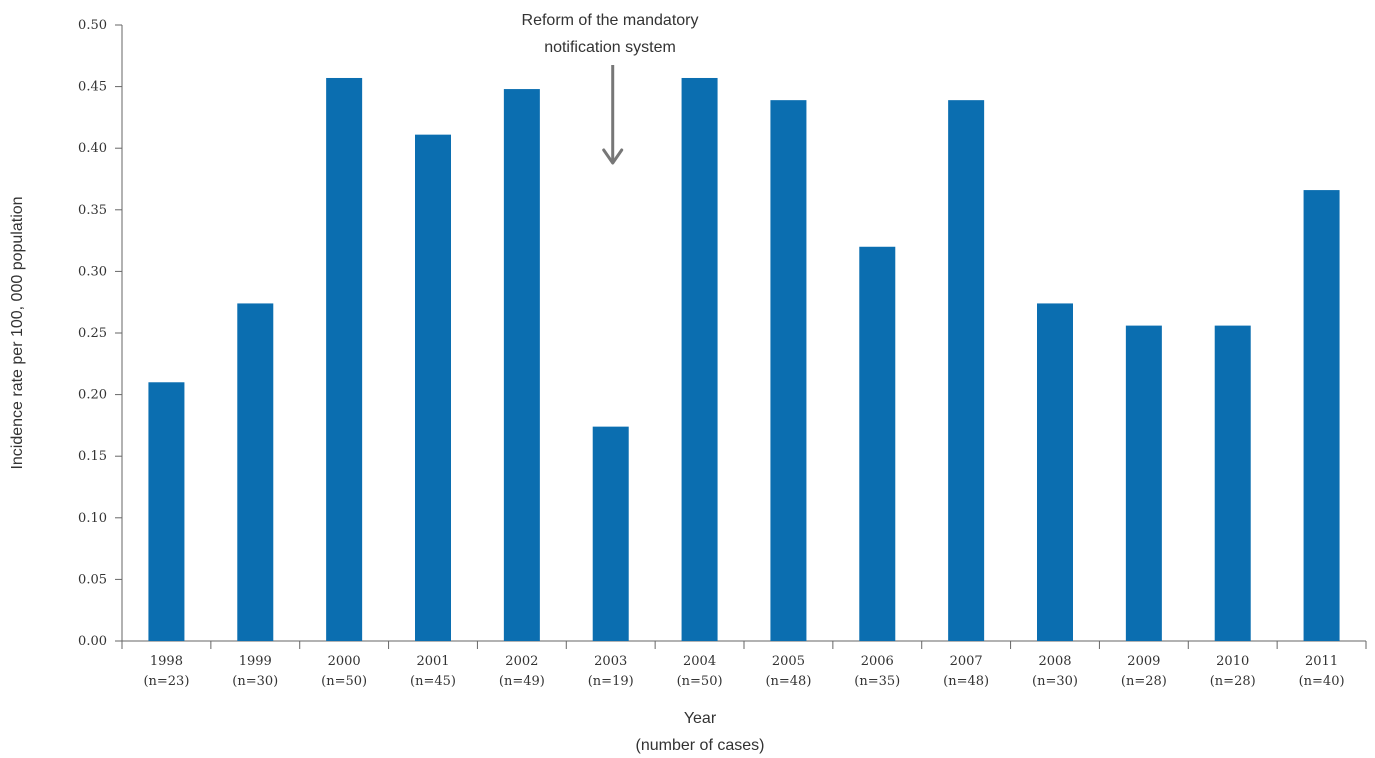 Image resolution: width=1375 pixels, height=758 pixels. Describe the element at coordinates (1321, 661) in the screenshot. I see `x-tick-label: 2011` at that location.